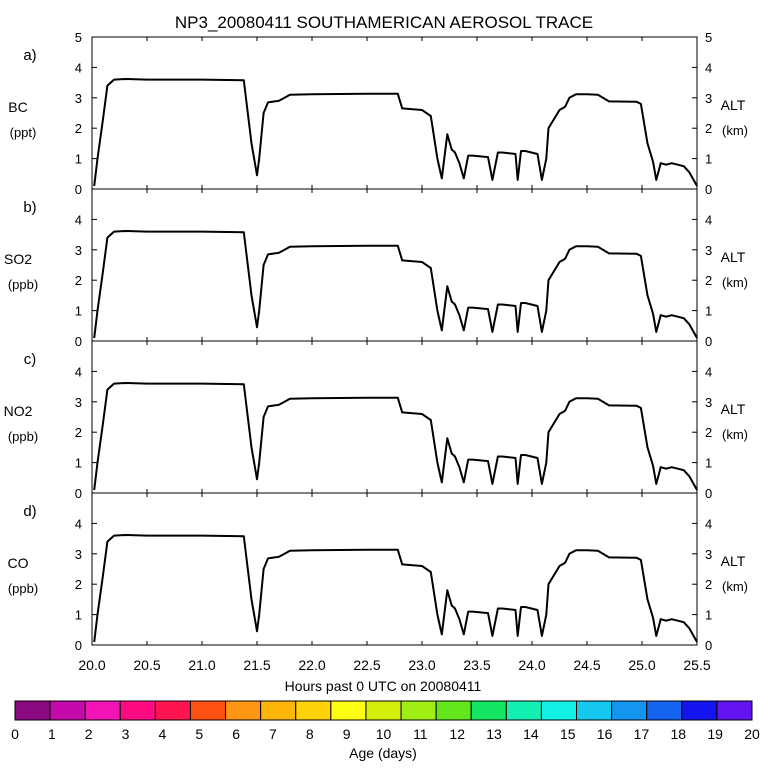  I want to click on x-tick-label: 22.5, so click(366, 665).